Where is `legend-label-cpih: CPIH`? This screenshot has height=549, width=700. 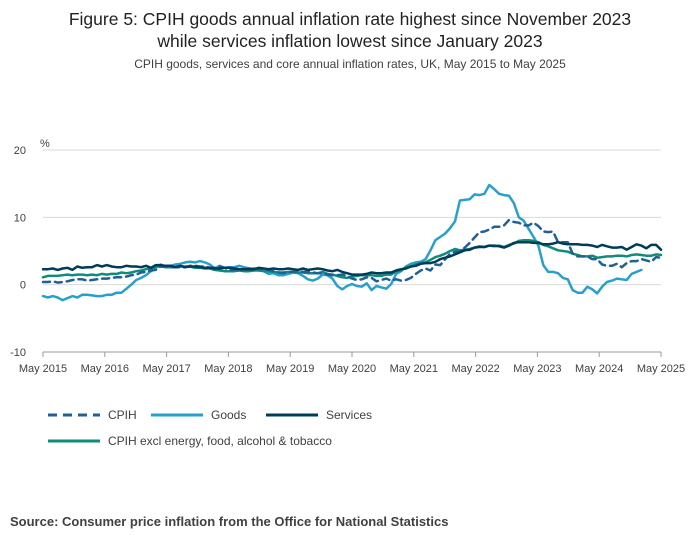
legend-label-cpih: CPIH is located at coordinates (122, 415).